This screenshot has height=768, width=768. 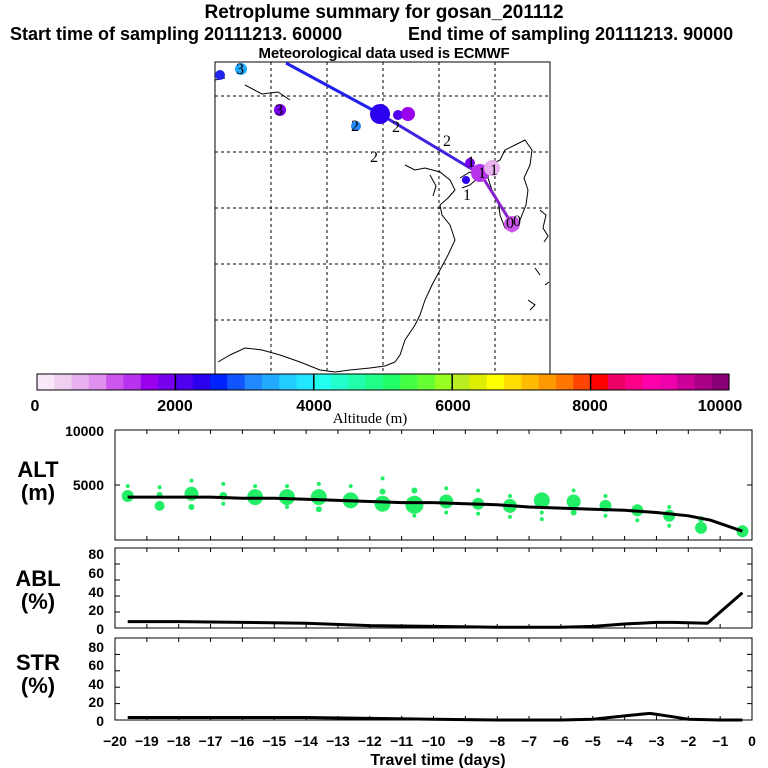 What do you see at coordinates (384, 12) in the screenshot?
I see `chart-title: Retroplume summary for gosan_201112` at bounding box center [384, 12].